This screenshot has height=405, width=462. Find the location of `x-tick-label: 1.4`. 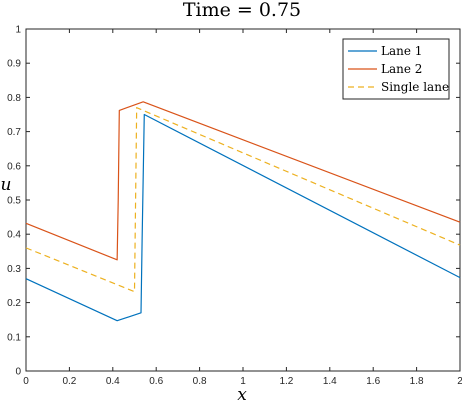

x-tick-label: 1.4 is located at coordinates (330, 381).